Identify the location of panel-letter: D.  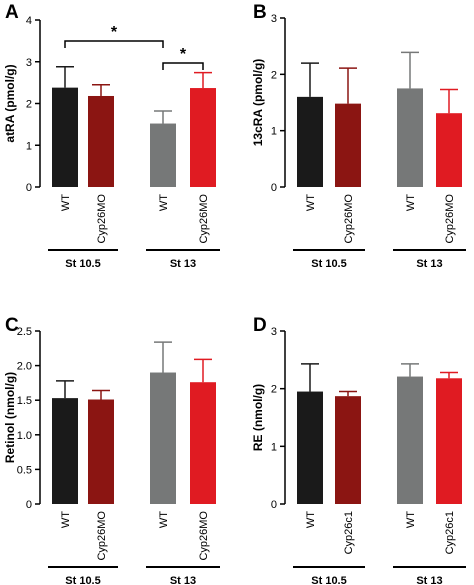
(260, 325).